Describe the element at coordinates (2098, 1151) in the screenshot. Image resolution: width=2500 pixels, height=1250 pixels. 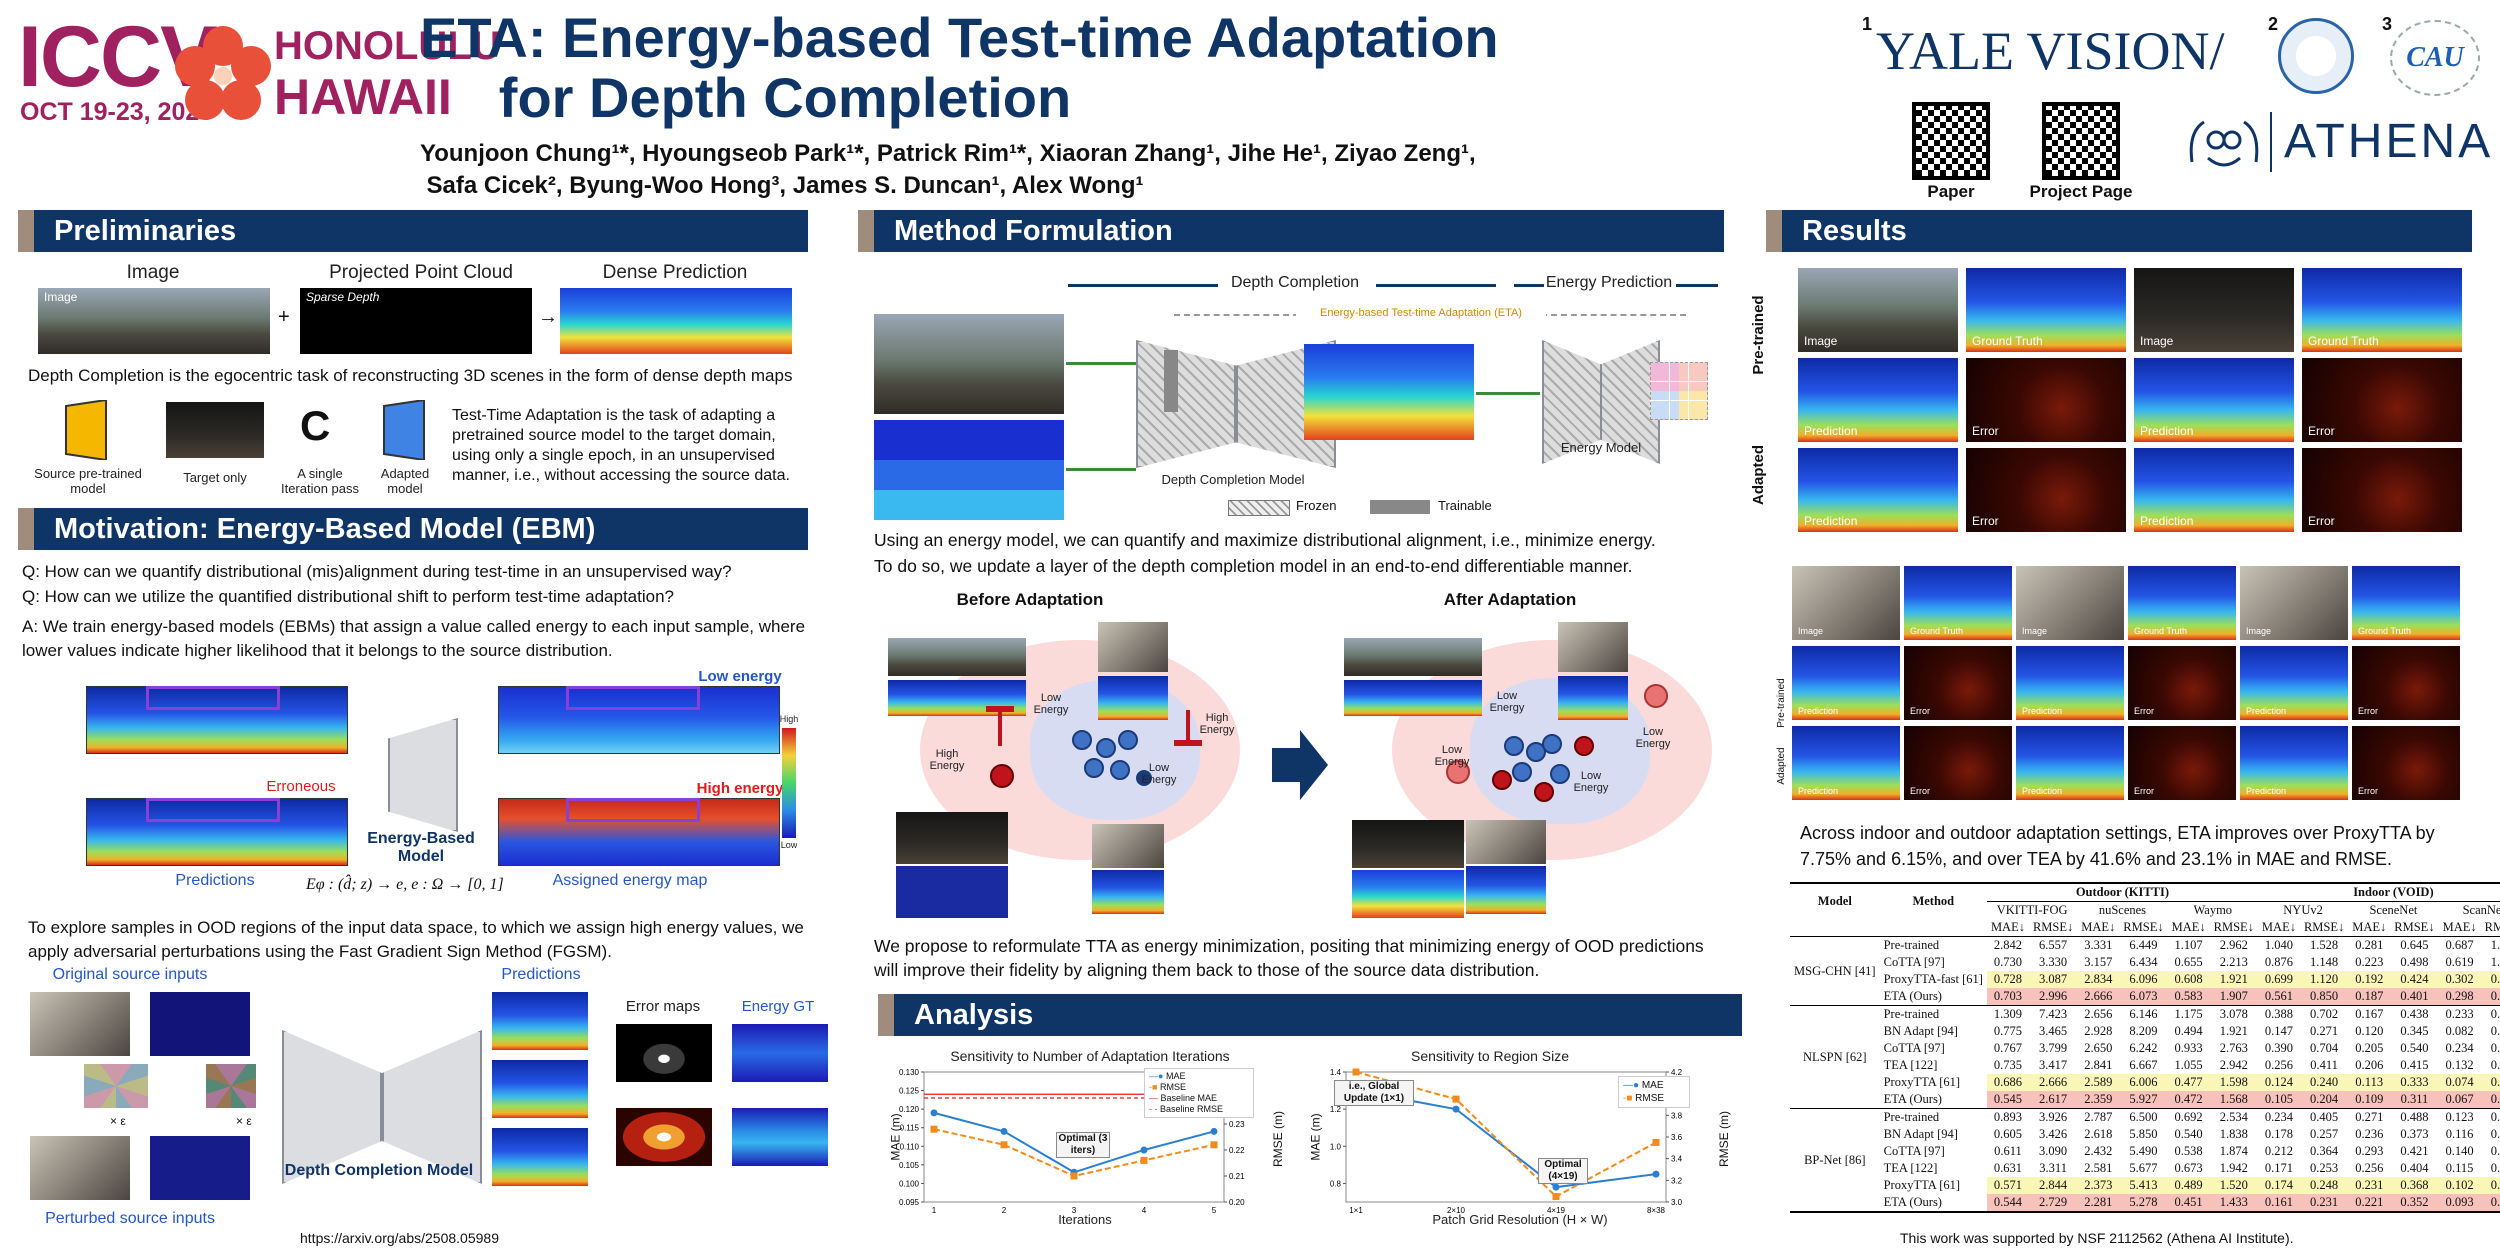
I see `table-value-cell: 2.432` at that location.